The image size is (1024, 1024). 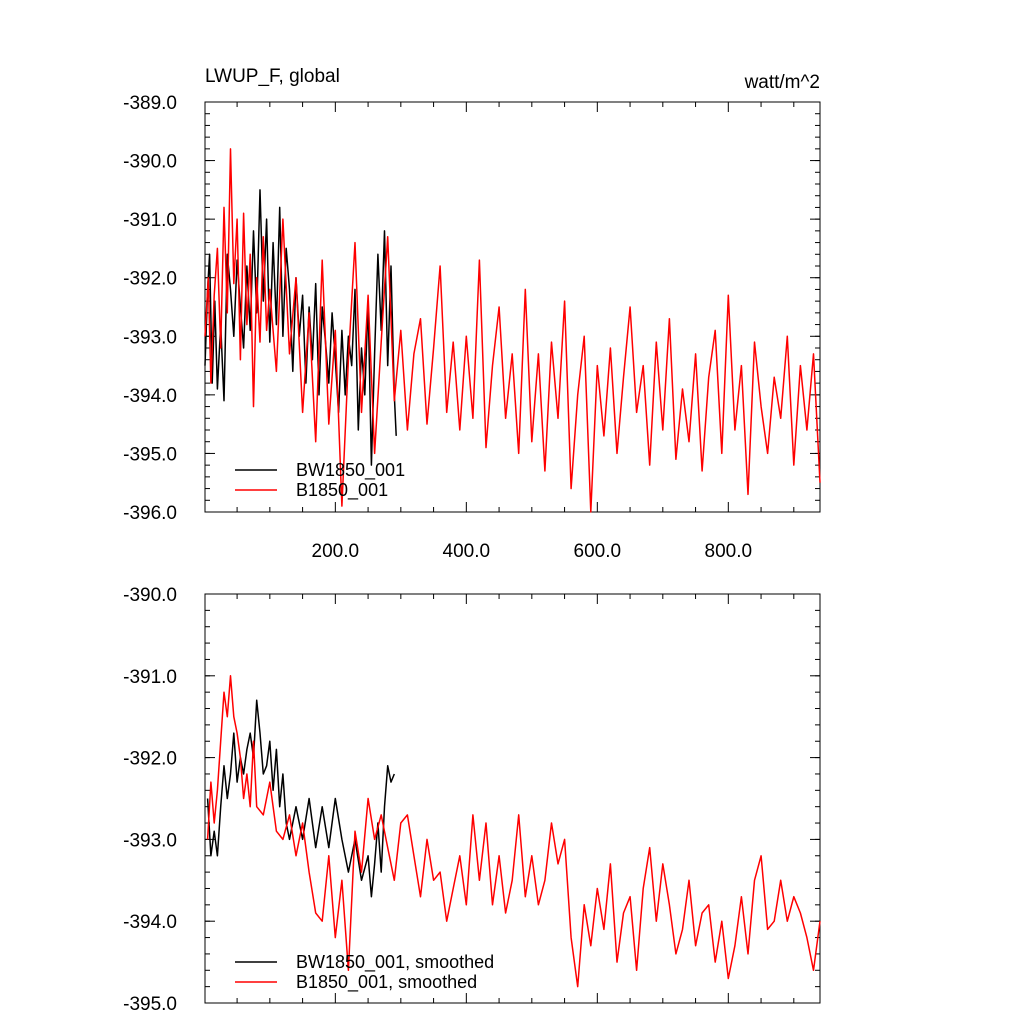 I want to click on legend-label: BW1850_001, so click(x=350, y=470).